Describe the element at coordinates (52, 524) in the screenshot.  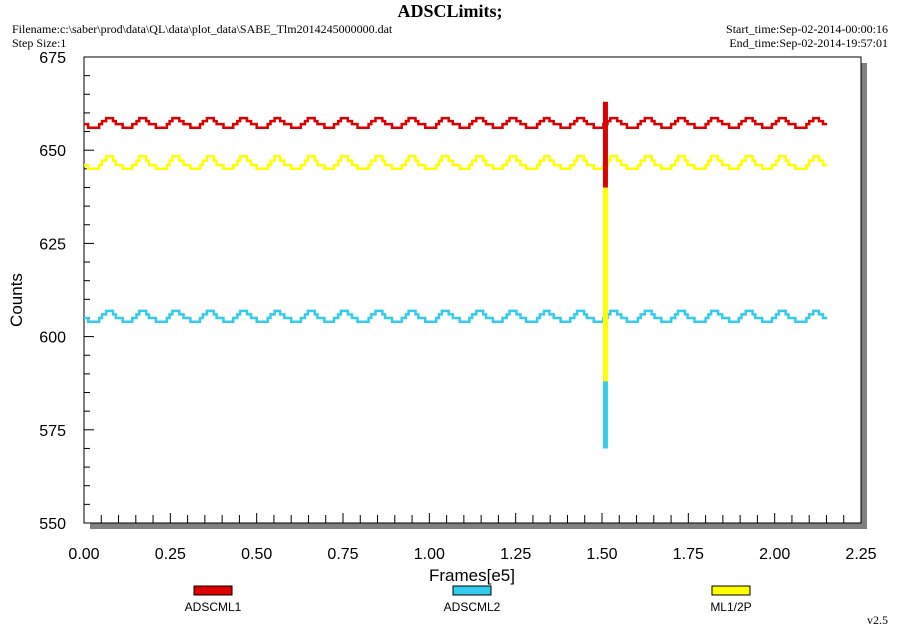
I see `y-tick-label: 550` at that location.